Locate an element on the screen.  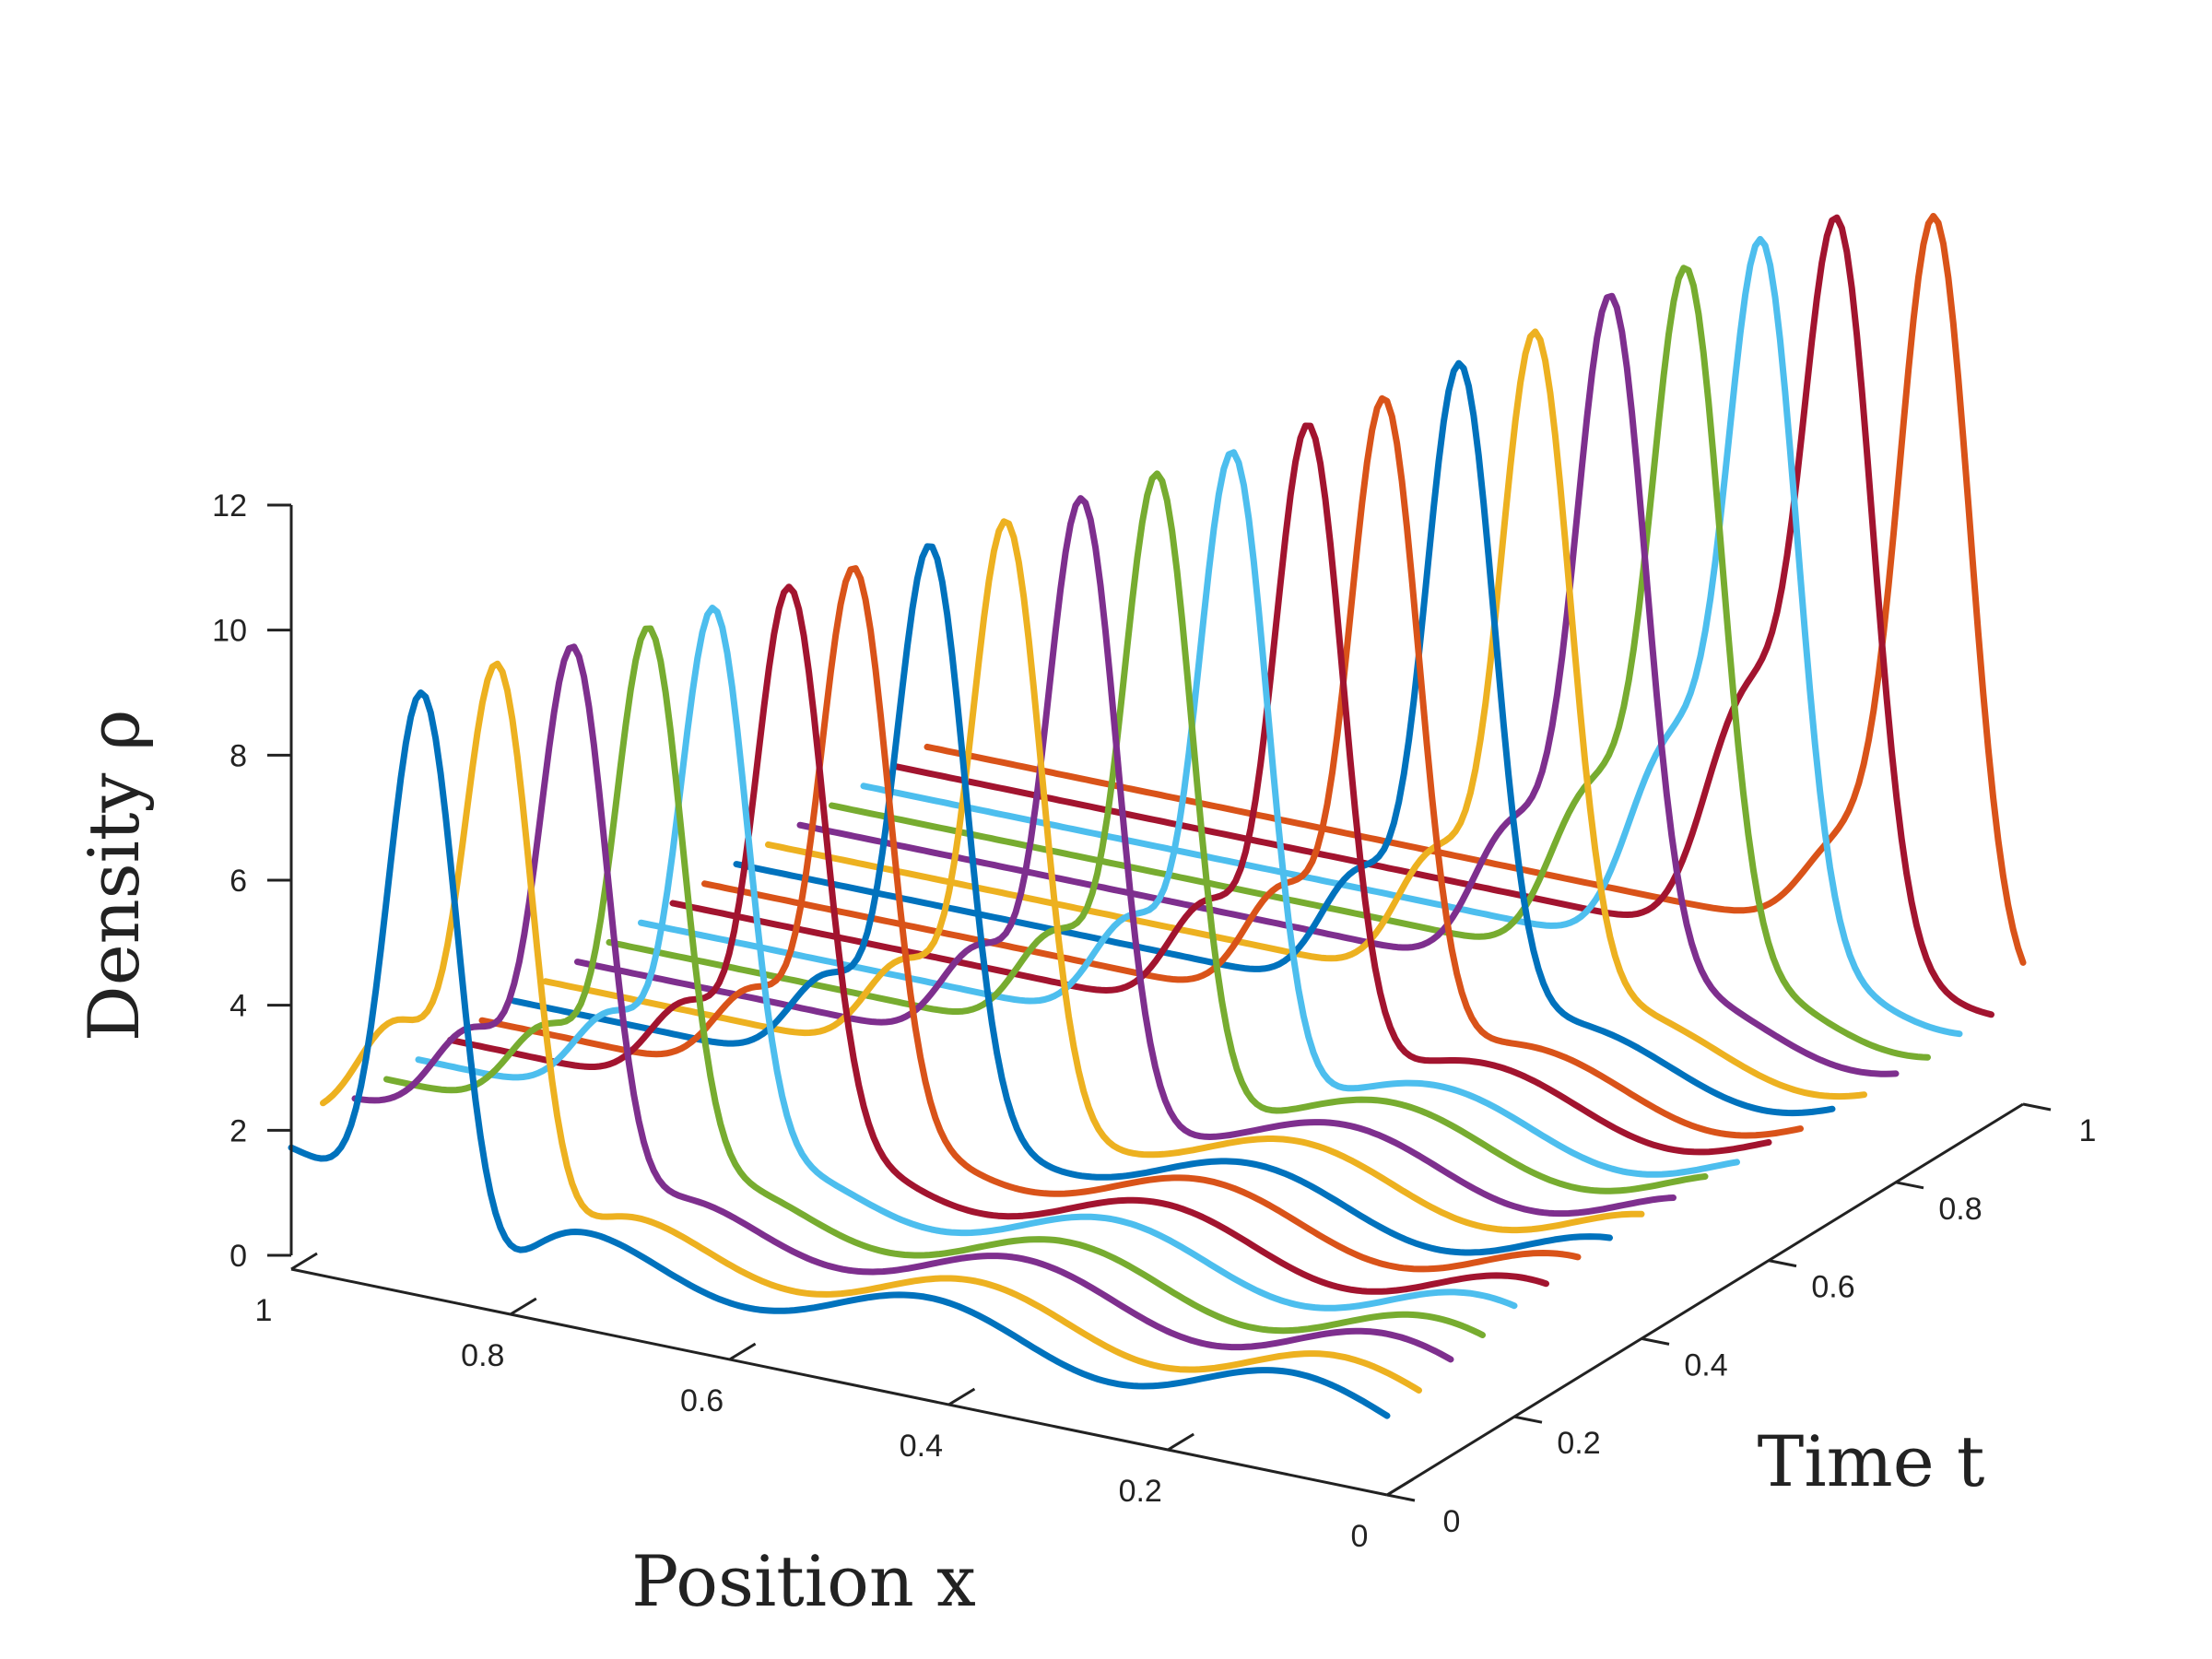
time-tick-label: 0.4 is located at coordinates (1705, 1364).